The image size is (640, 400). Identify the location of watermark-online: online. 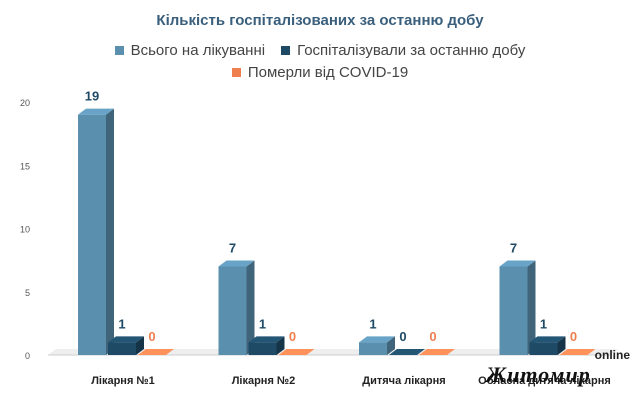
(612, 355).